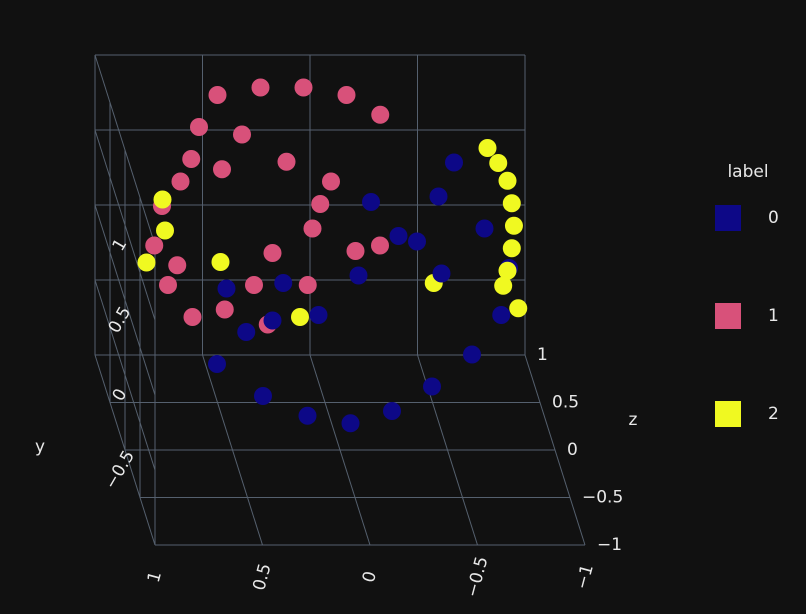 The image size is (806, 614). What do you see at coordinates (773, 414) in the screenshot?
I see `legend-label: 2` at bounding box center [773, 414].